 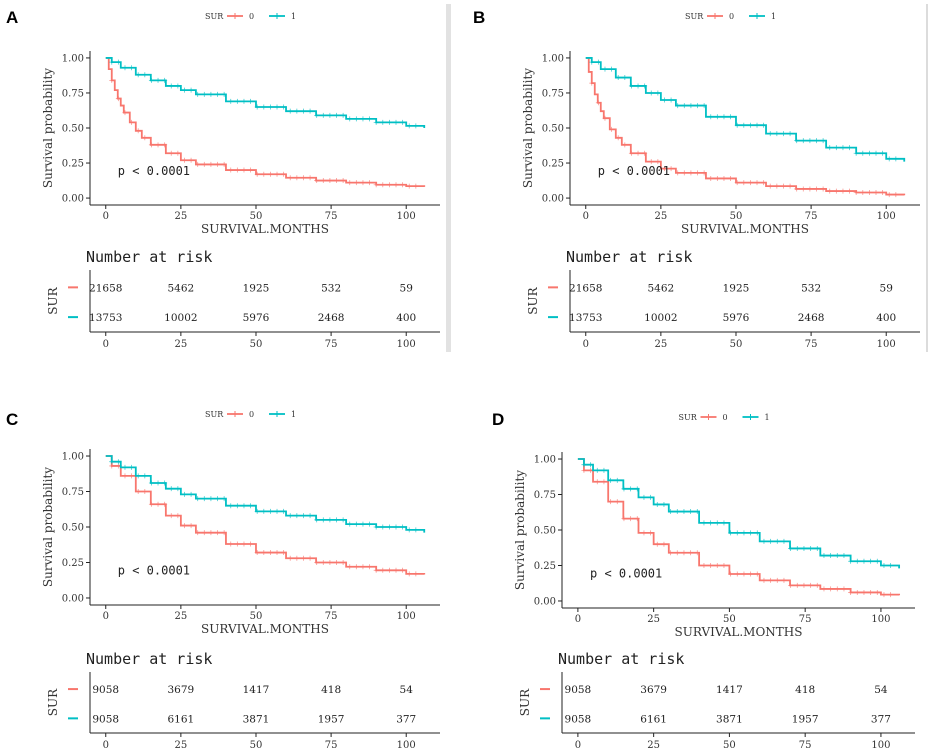 What do you see at coordinates (736, 318) in the screenshot?
I see `risk-value: 5976` at bounding box center [736, 318].